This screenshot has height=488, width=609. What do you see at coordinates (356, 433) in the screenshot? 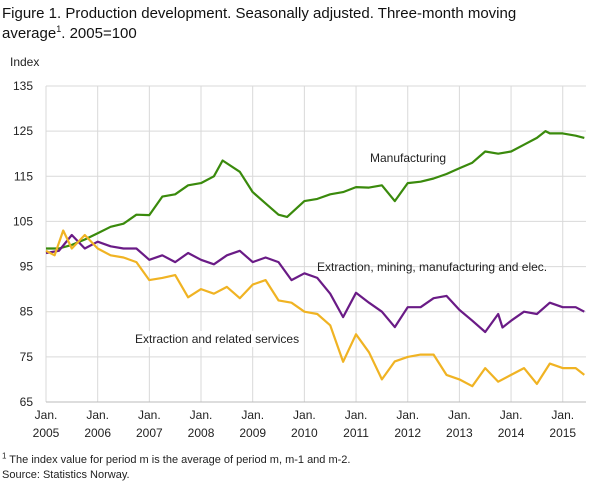
I see `x-tick-label-year: 2011` at bounding box center [356, 433].